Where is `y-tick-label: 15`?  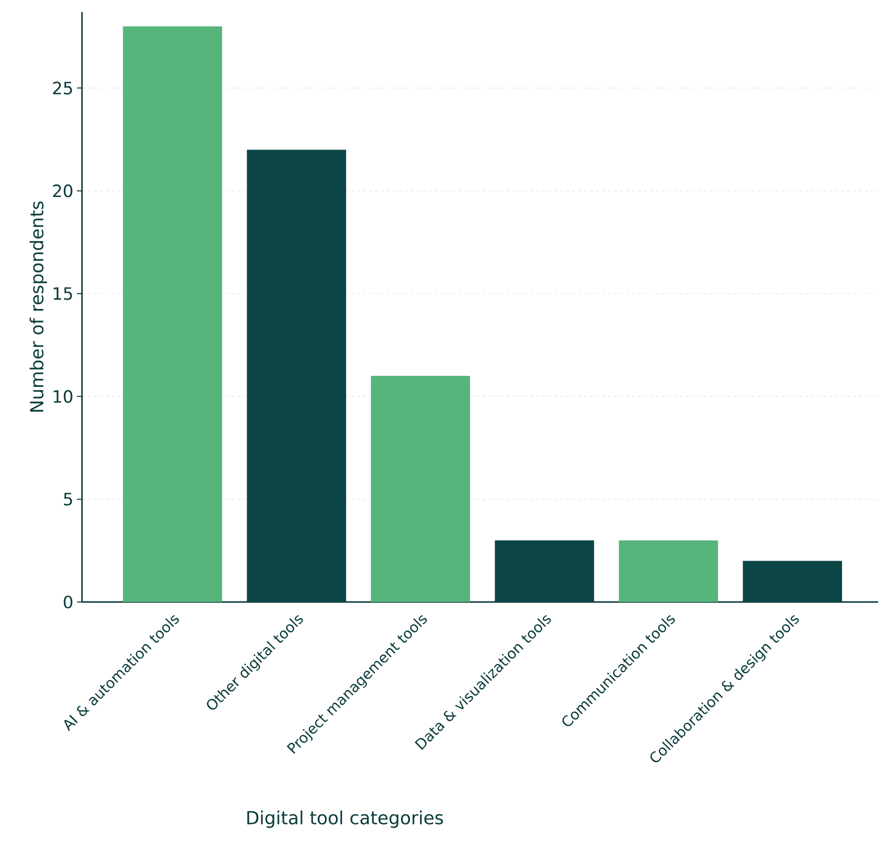 y-tick-label: 15 is located at coordinates (63, 293).